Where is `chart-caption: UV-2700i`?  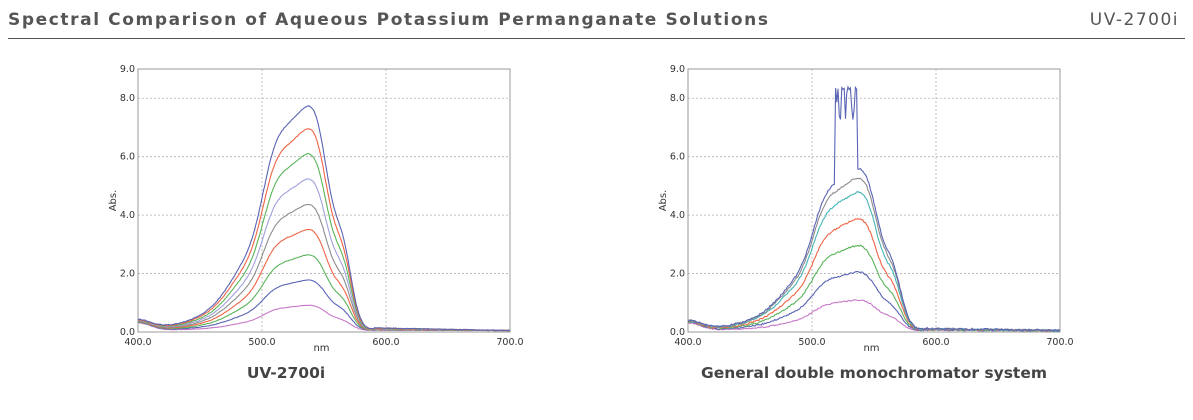 chart-caption: UV-2700i is located at coordinates (286, 373).